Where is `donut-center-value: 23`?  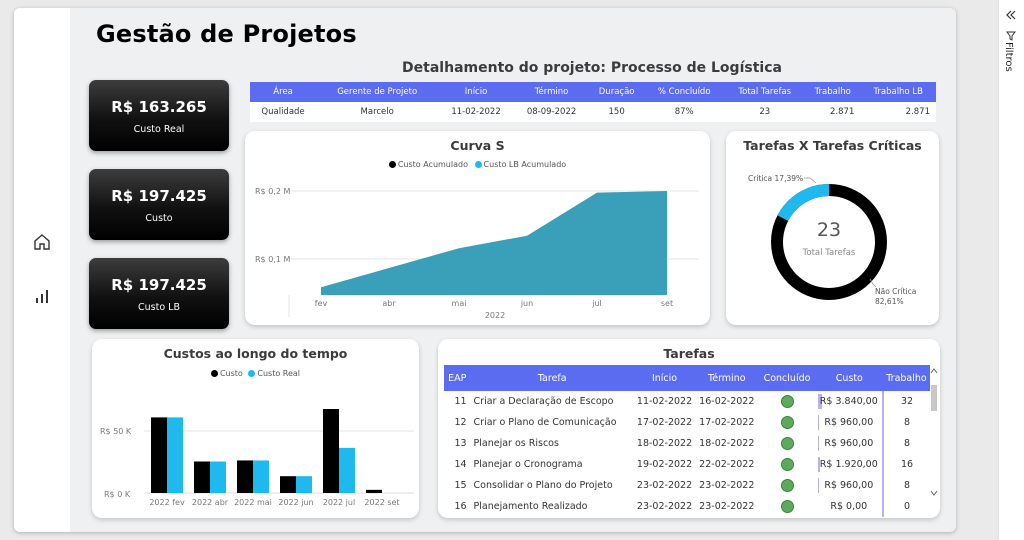
donut-center-value: 23 is located at coordinates (829, 230).